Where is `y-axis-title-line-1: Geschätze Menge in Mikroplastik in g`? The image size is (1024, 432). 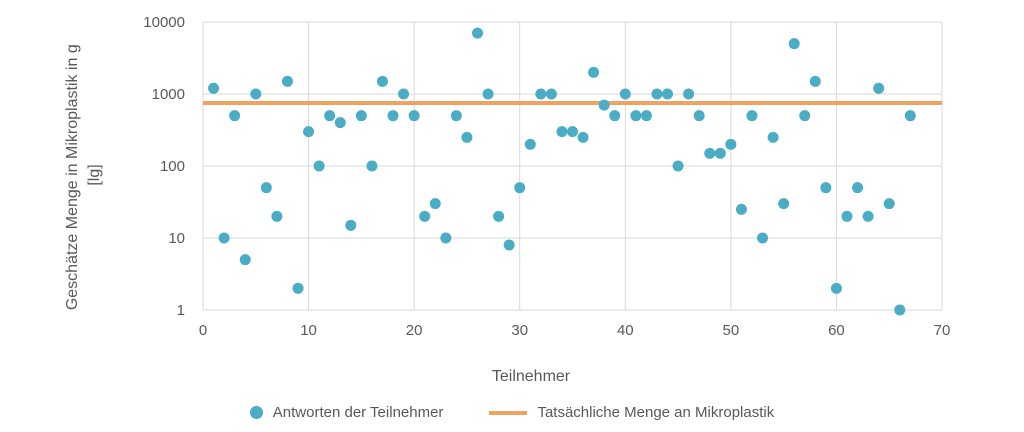 y-axis-title-line-1: Geschätze Menge in Mikroplastik in g is located at coordinates (72, 177).